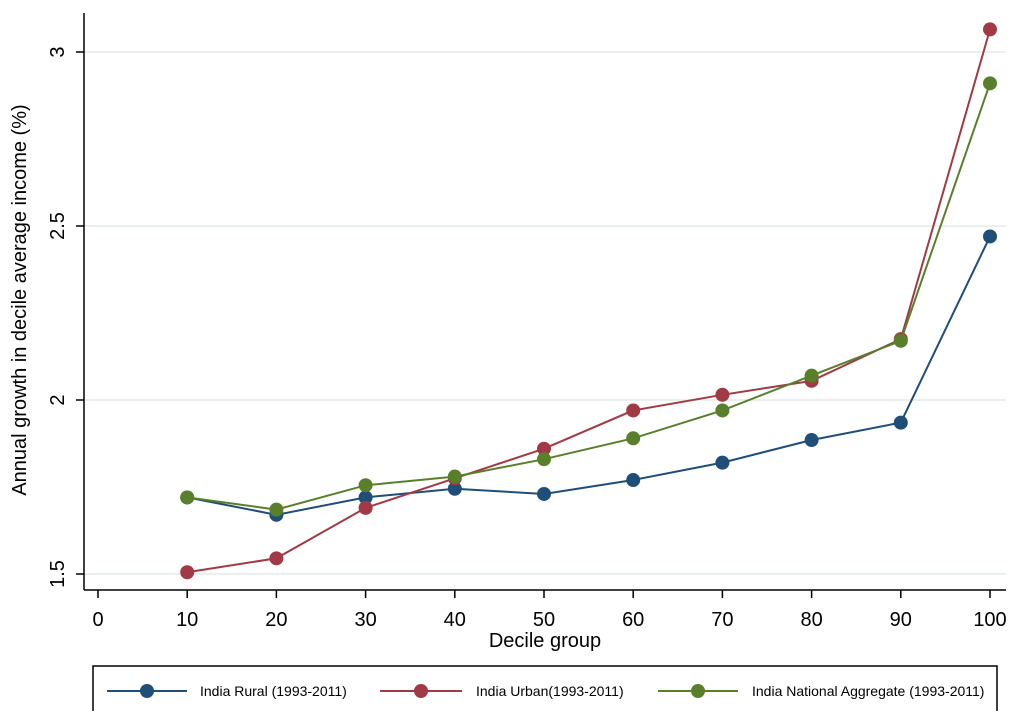 The height and width of the screenshot is (711, 1021). I want to click on x-tick-label: 60, so click(633, 620).